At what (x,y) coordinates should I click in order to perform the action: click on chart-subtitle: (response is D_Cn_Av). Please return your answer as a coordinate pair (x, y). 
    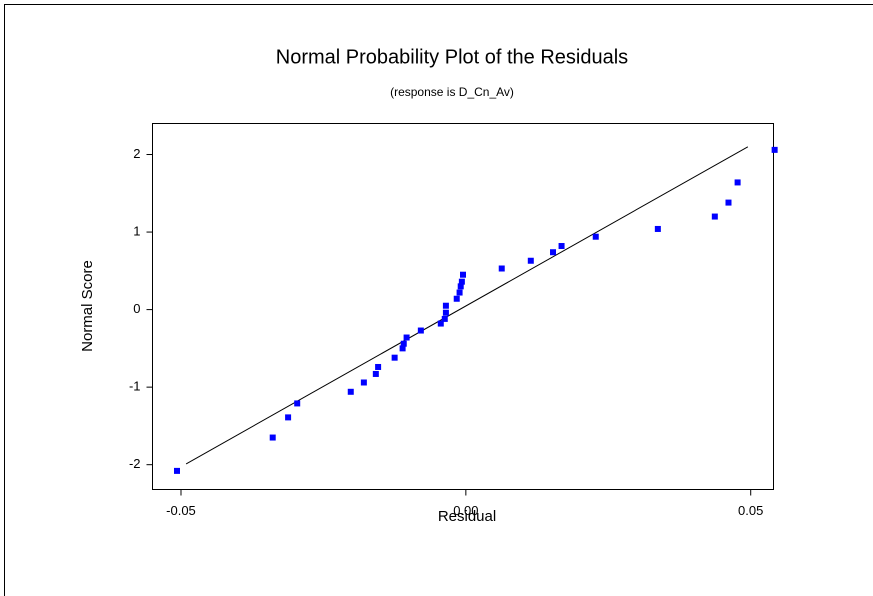
    Looking at the image, I should click on (452, 92).